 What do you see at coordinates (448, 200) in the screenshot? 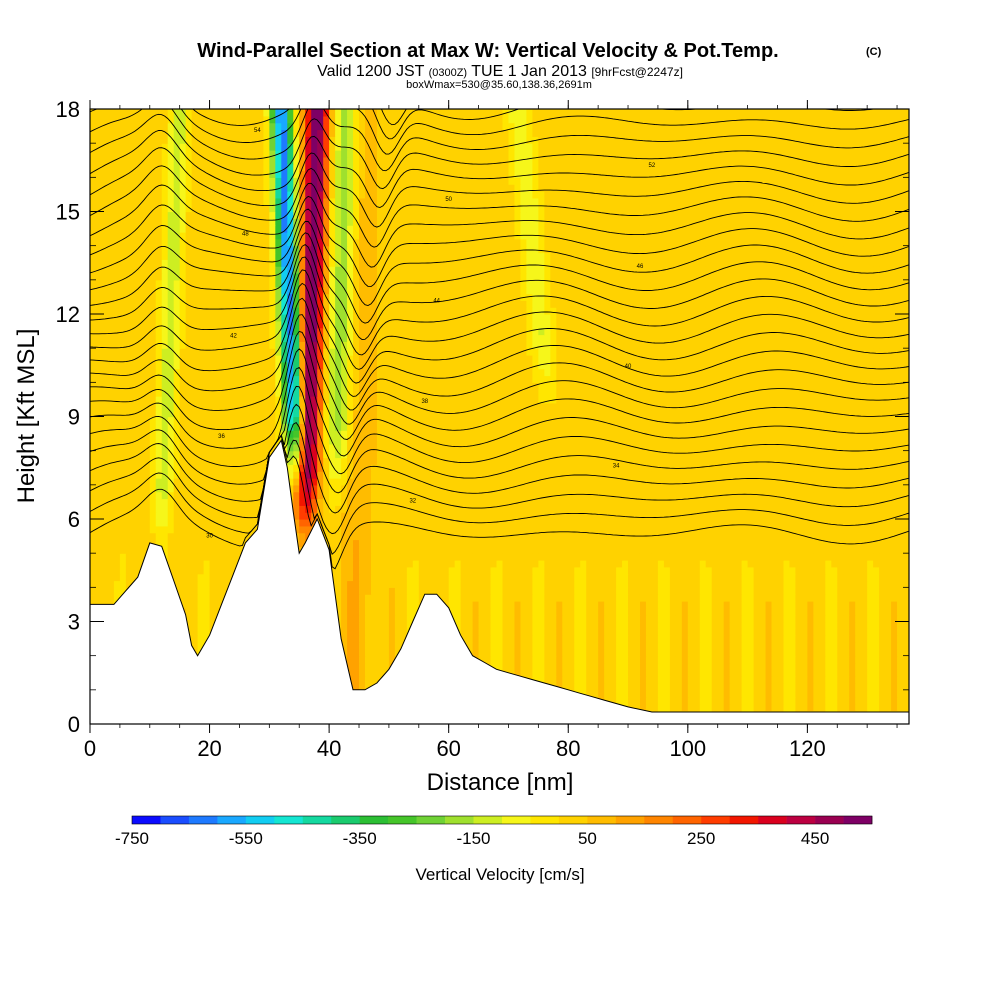
I see `contour-label: 50` at bounding box center [448, 200].